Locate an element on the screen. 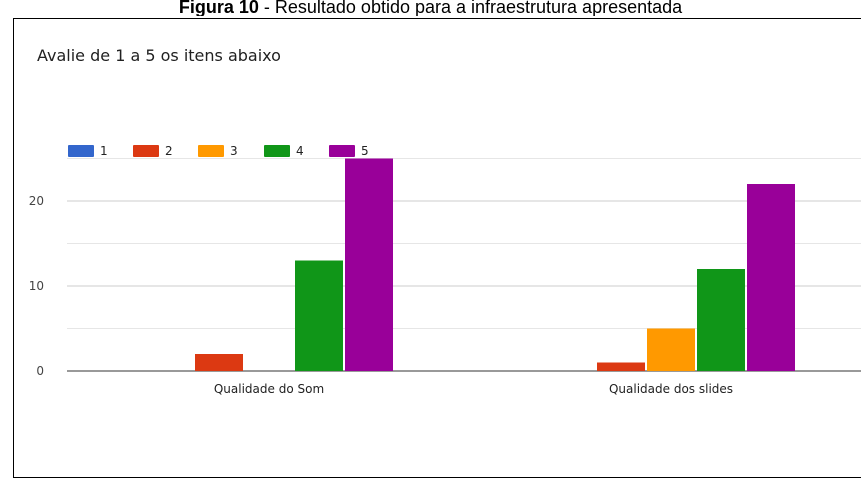 The image size is (861, 478). legend-label: 2 is located at coordinates (169, 151).